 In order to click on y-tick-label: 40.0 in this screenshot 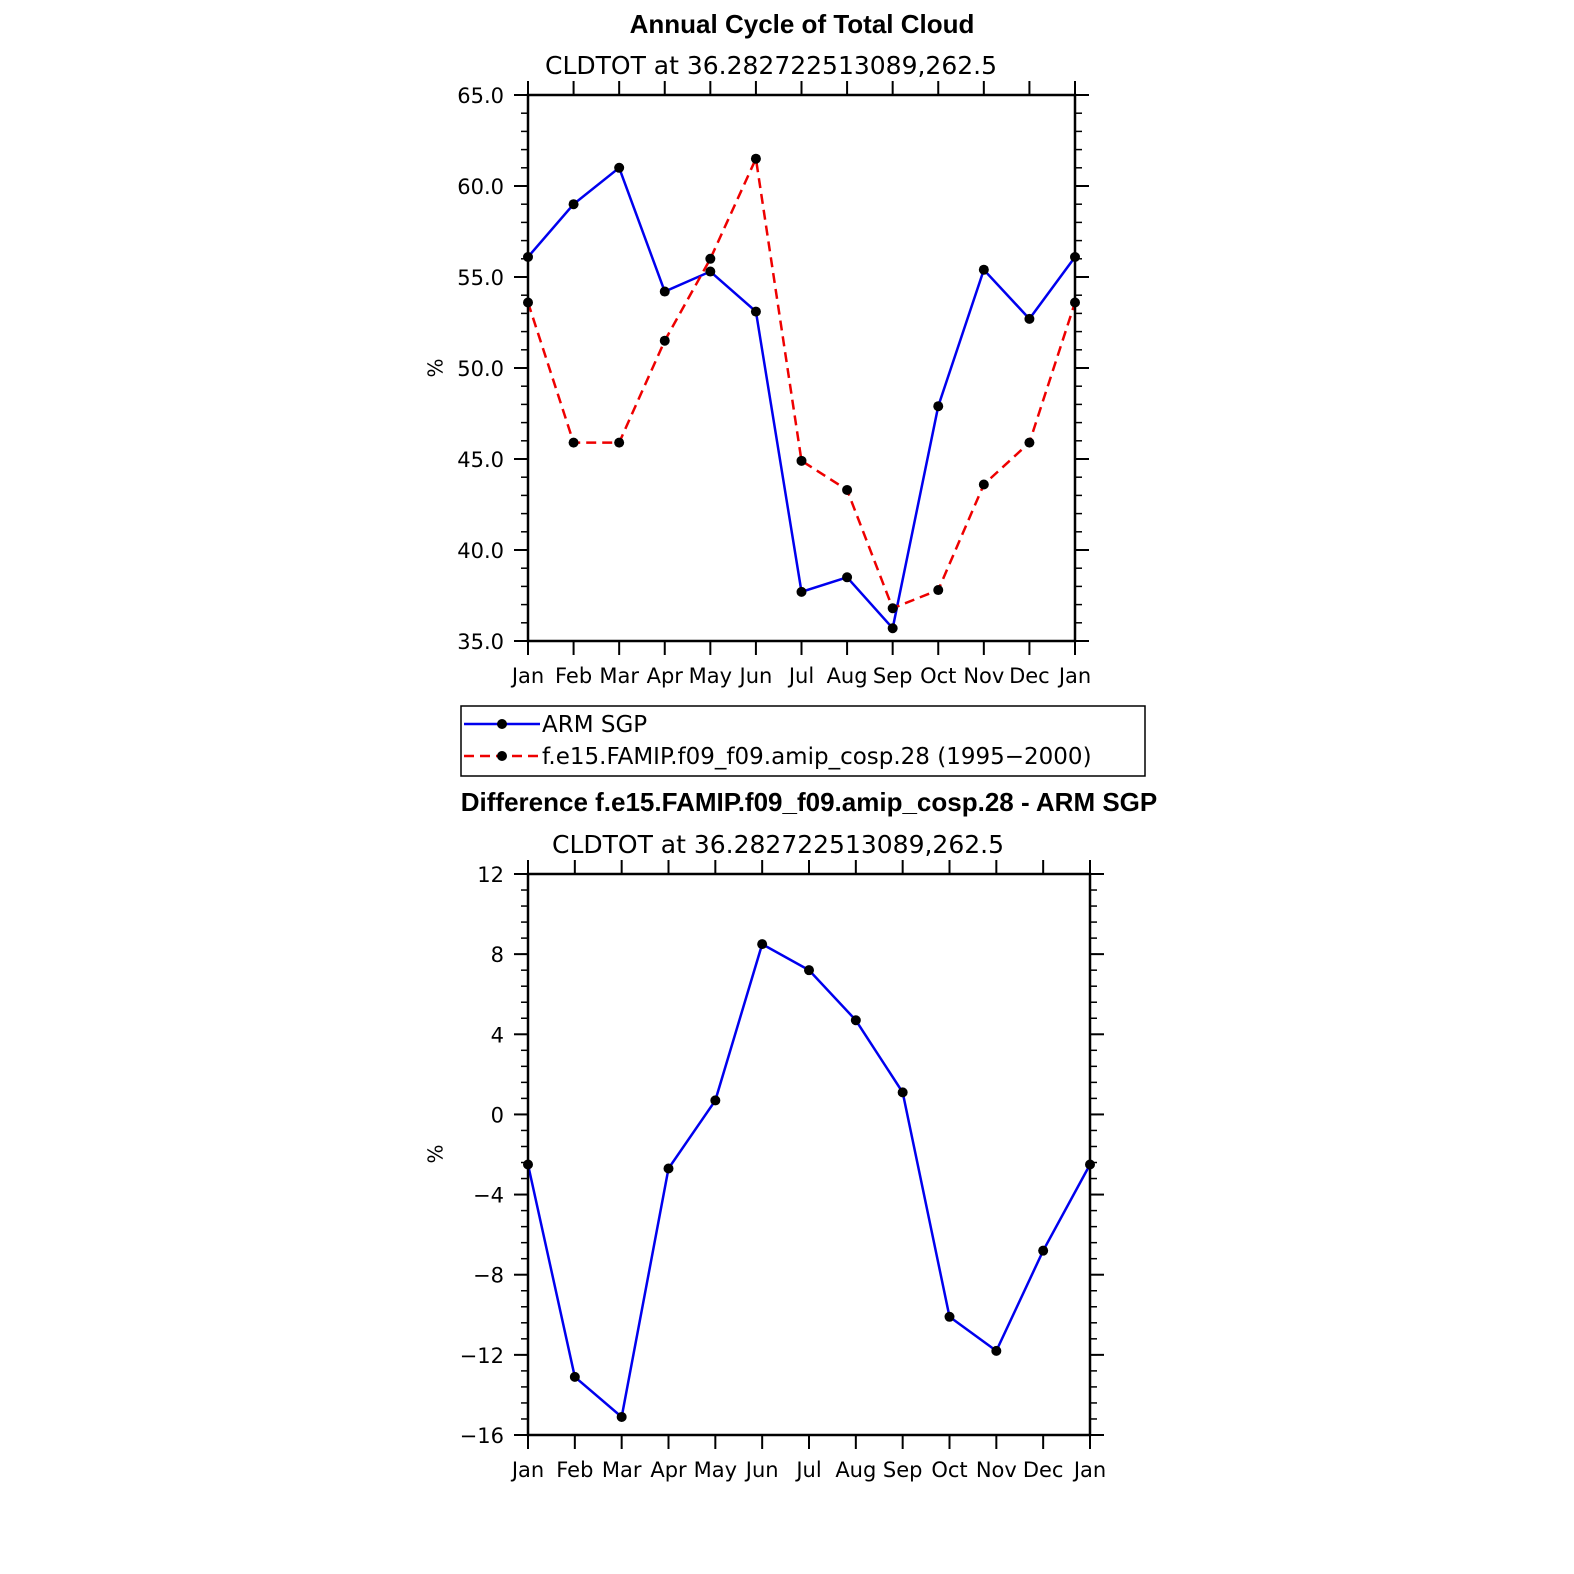, I will do `click(480, 551)`.